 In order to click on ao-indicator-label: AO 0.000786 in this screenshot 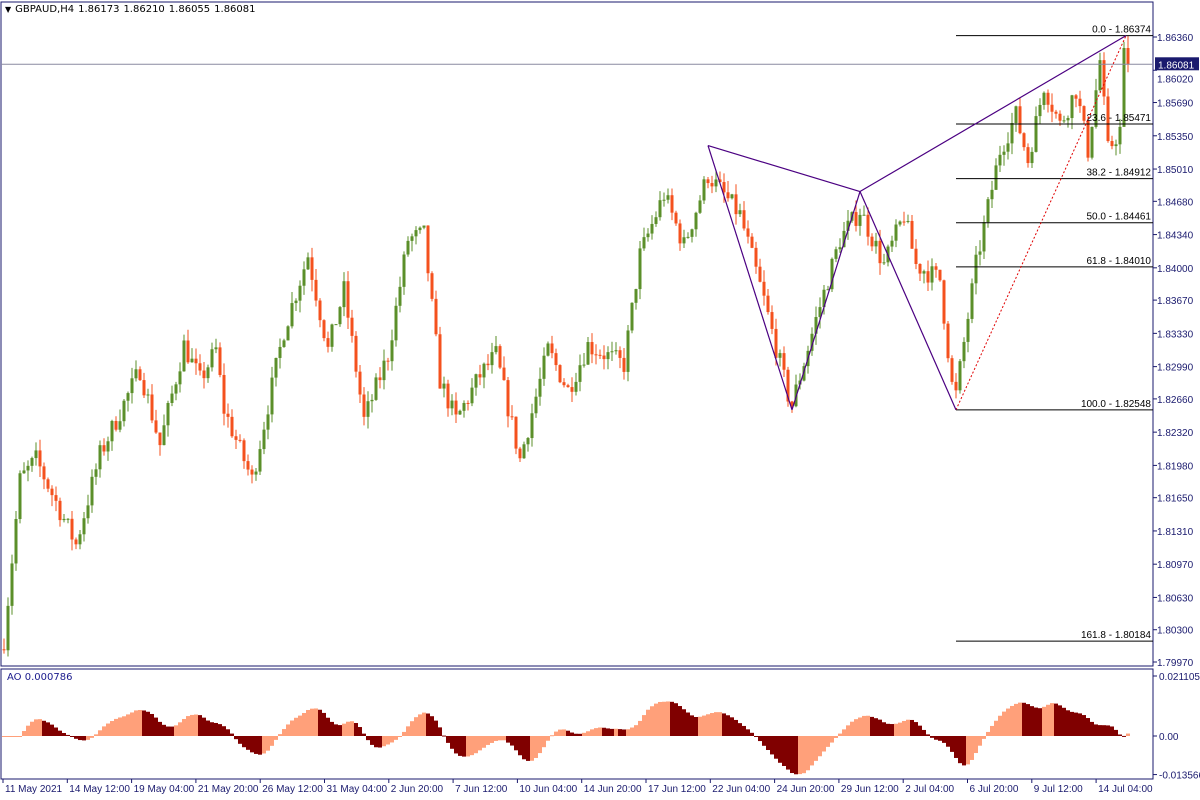, I will do `click(40, 677)`.